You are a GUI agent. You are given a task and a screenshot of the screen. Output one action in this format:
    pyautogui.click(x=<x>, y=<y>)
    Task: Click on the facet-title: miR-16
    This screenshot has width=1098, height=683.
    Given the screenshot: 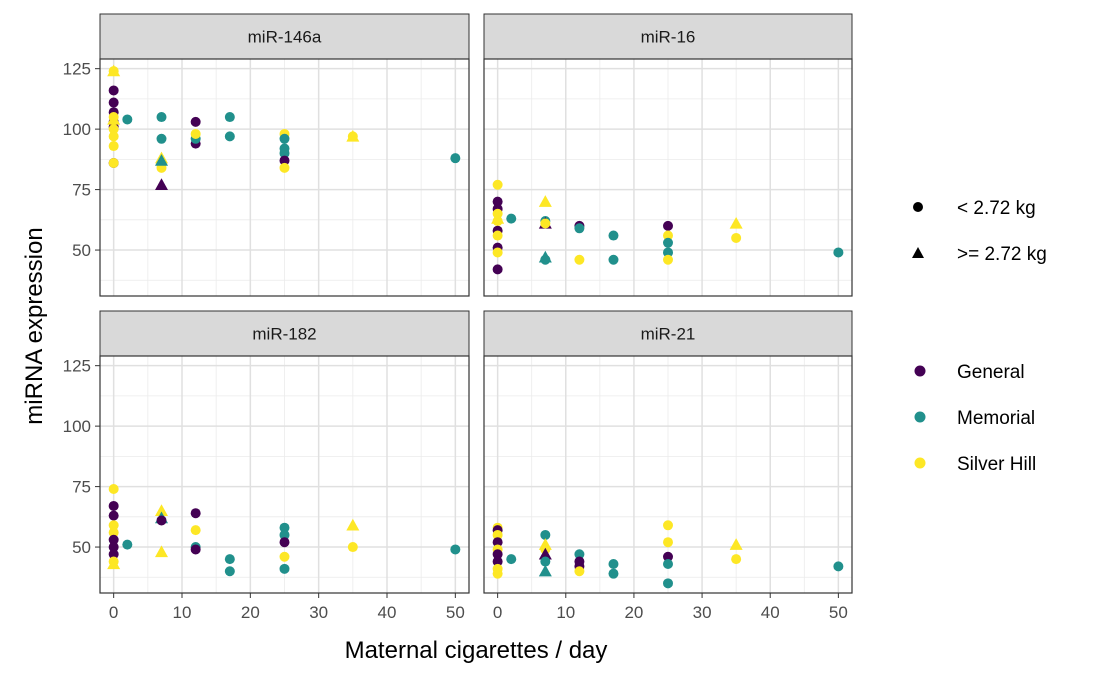 What is the action you would take?
    pyautogui.click(x=668, y=37)
    